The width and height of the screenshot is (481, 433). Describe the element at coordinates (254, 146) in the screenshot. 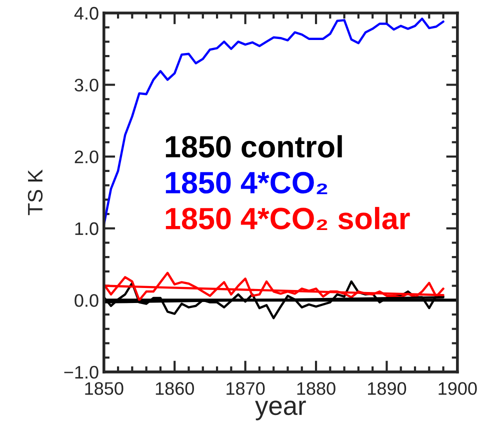

I see `text: 1850 control` at that location.